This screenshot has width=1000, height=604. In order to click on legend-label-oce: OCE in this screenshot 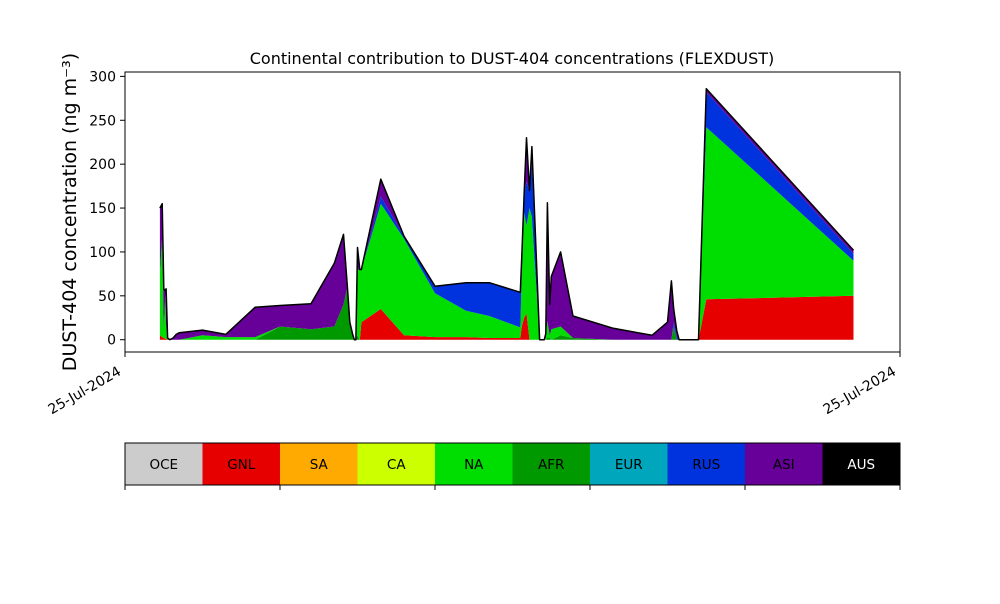, I will do `click(163, 465)`.